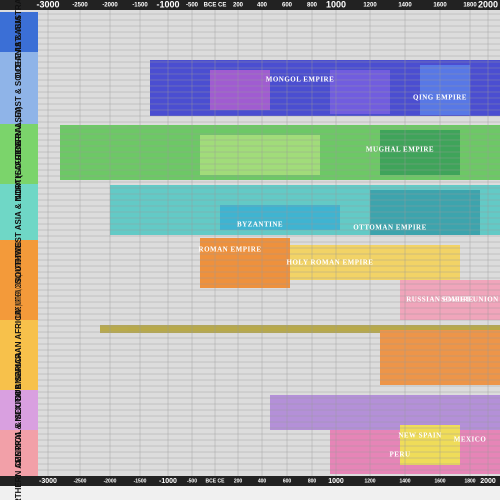 This screenshot has width=500, height=500. Describe the element at coordinates (140, 481) in the screenshot. I see `axis-label-bottom: -1500` at that location.